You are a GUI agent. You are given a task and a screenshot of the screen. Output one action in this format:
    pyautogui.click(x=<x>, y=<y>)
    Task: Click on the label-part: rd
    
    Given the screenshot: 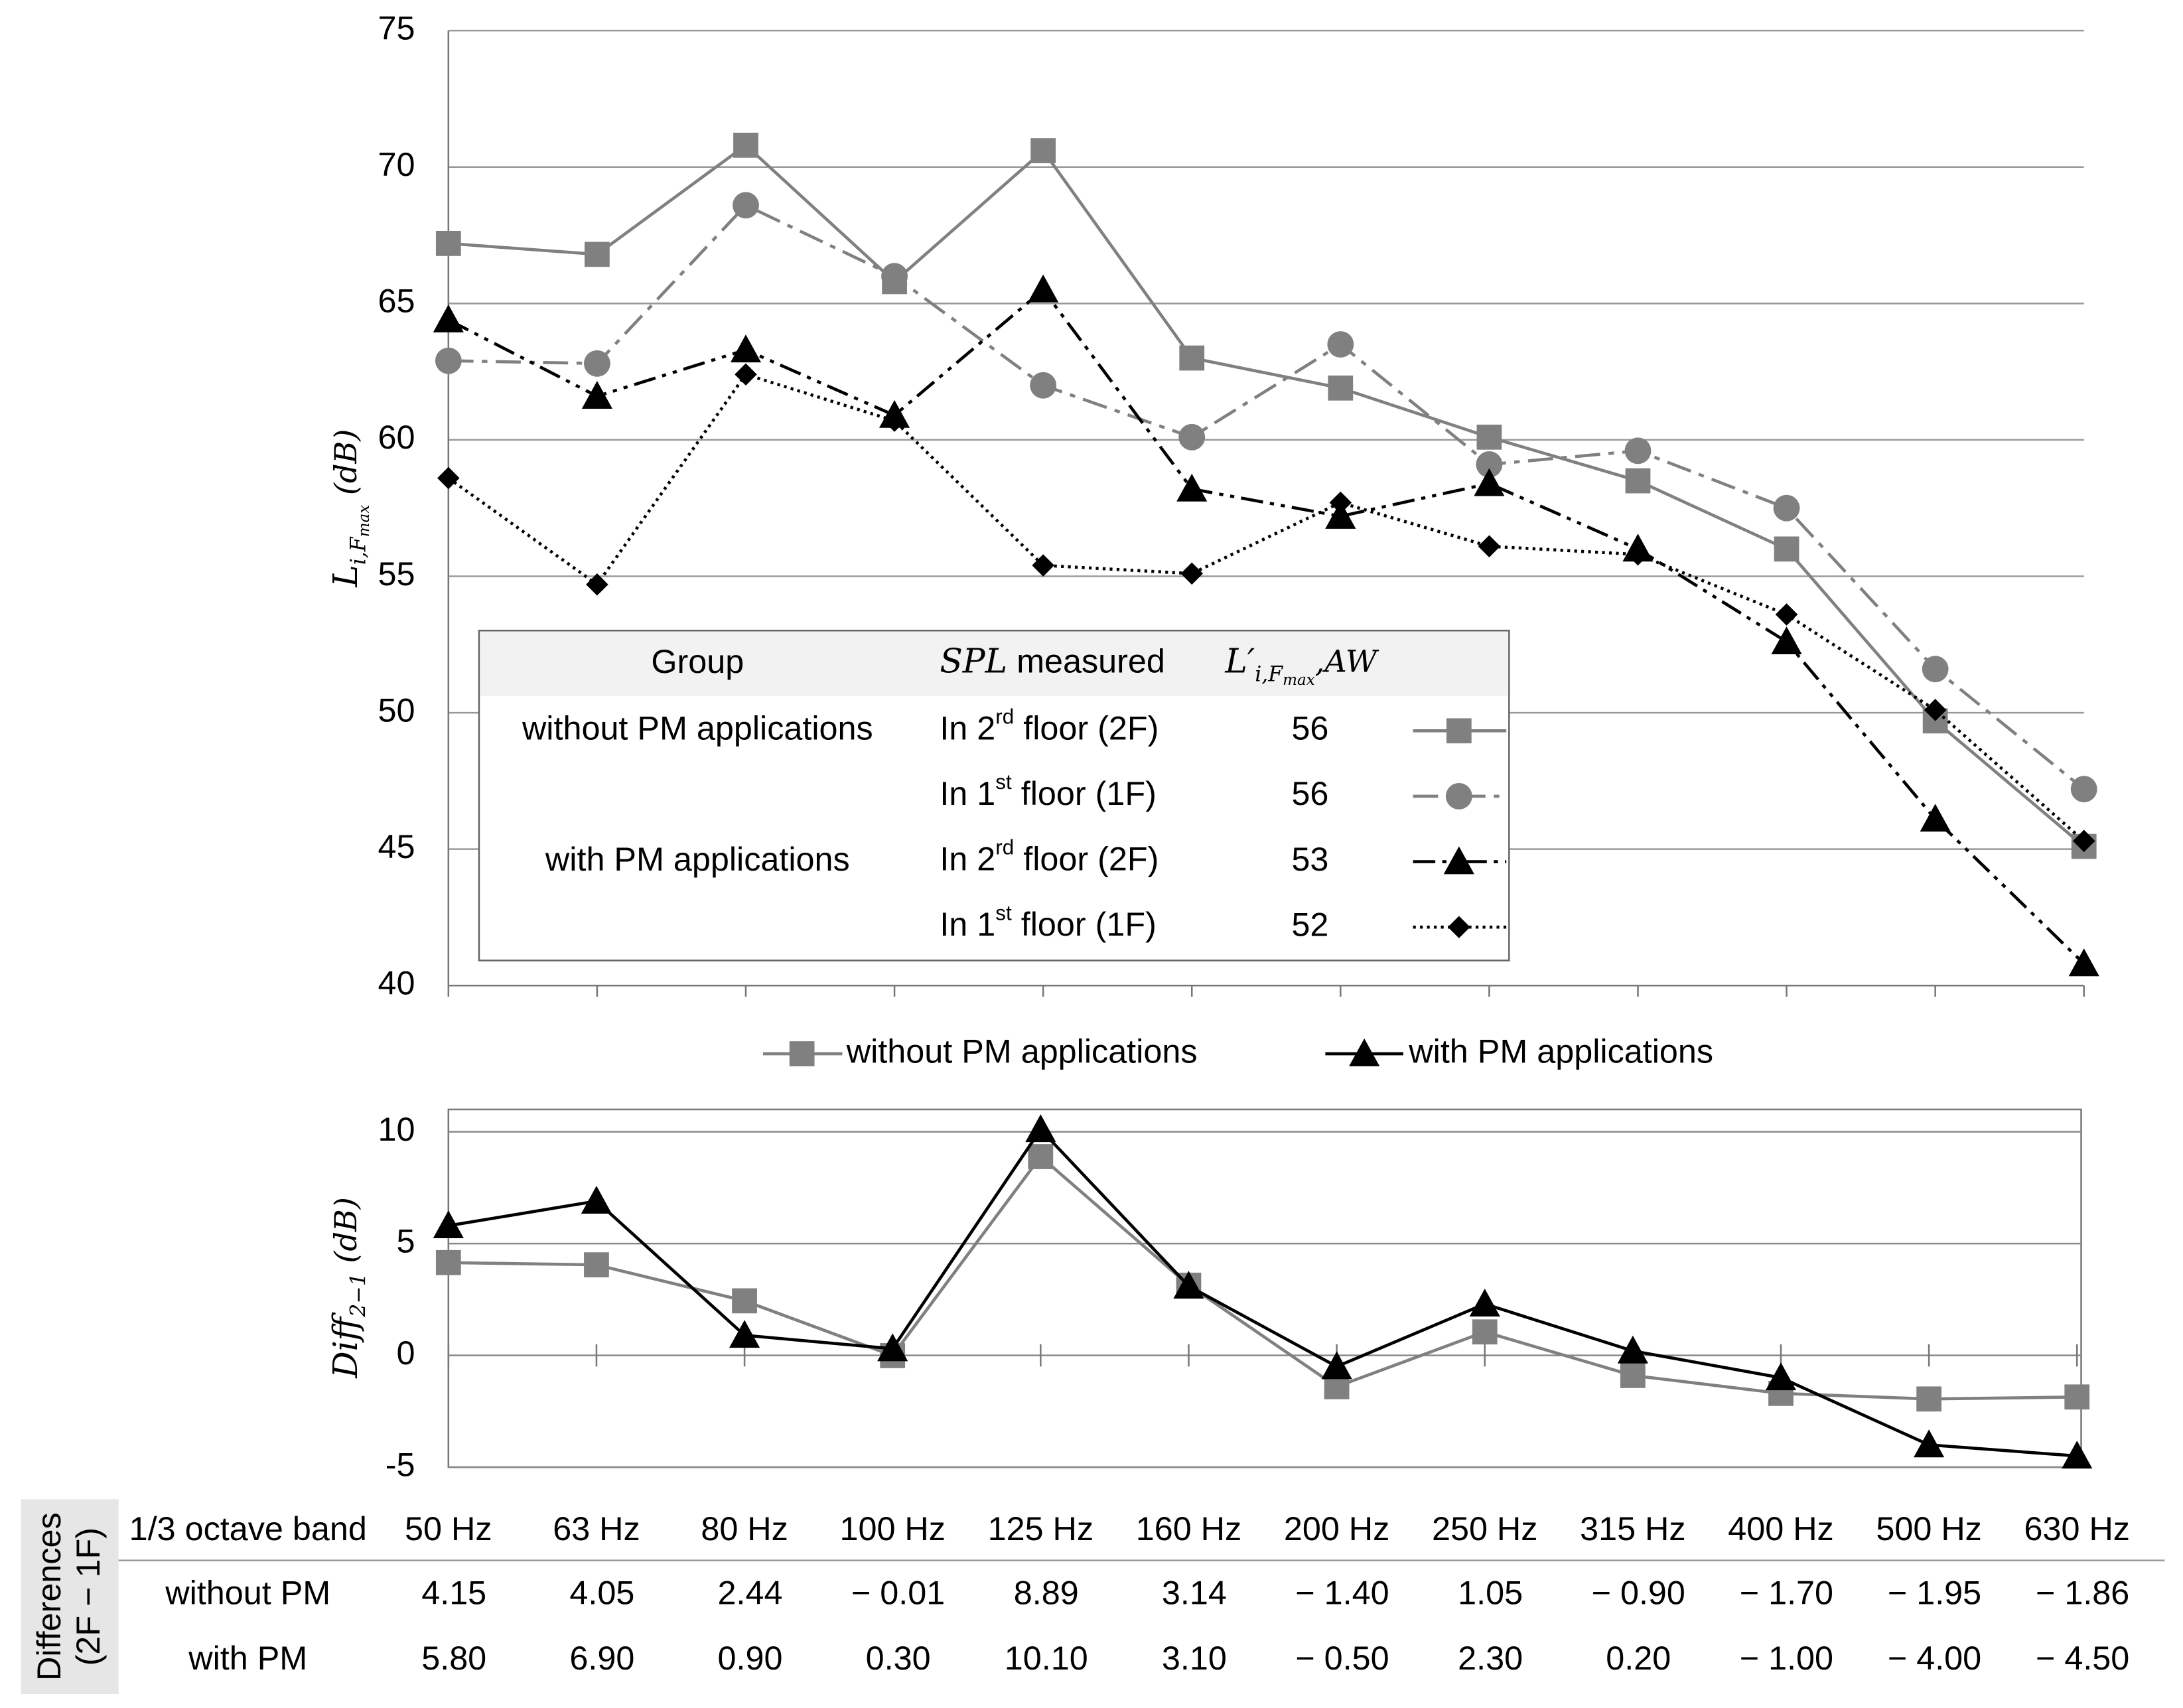 What is the action you would take?
    pyautogui.click(x=1004, y=847)
    